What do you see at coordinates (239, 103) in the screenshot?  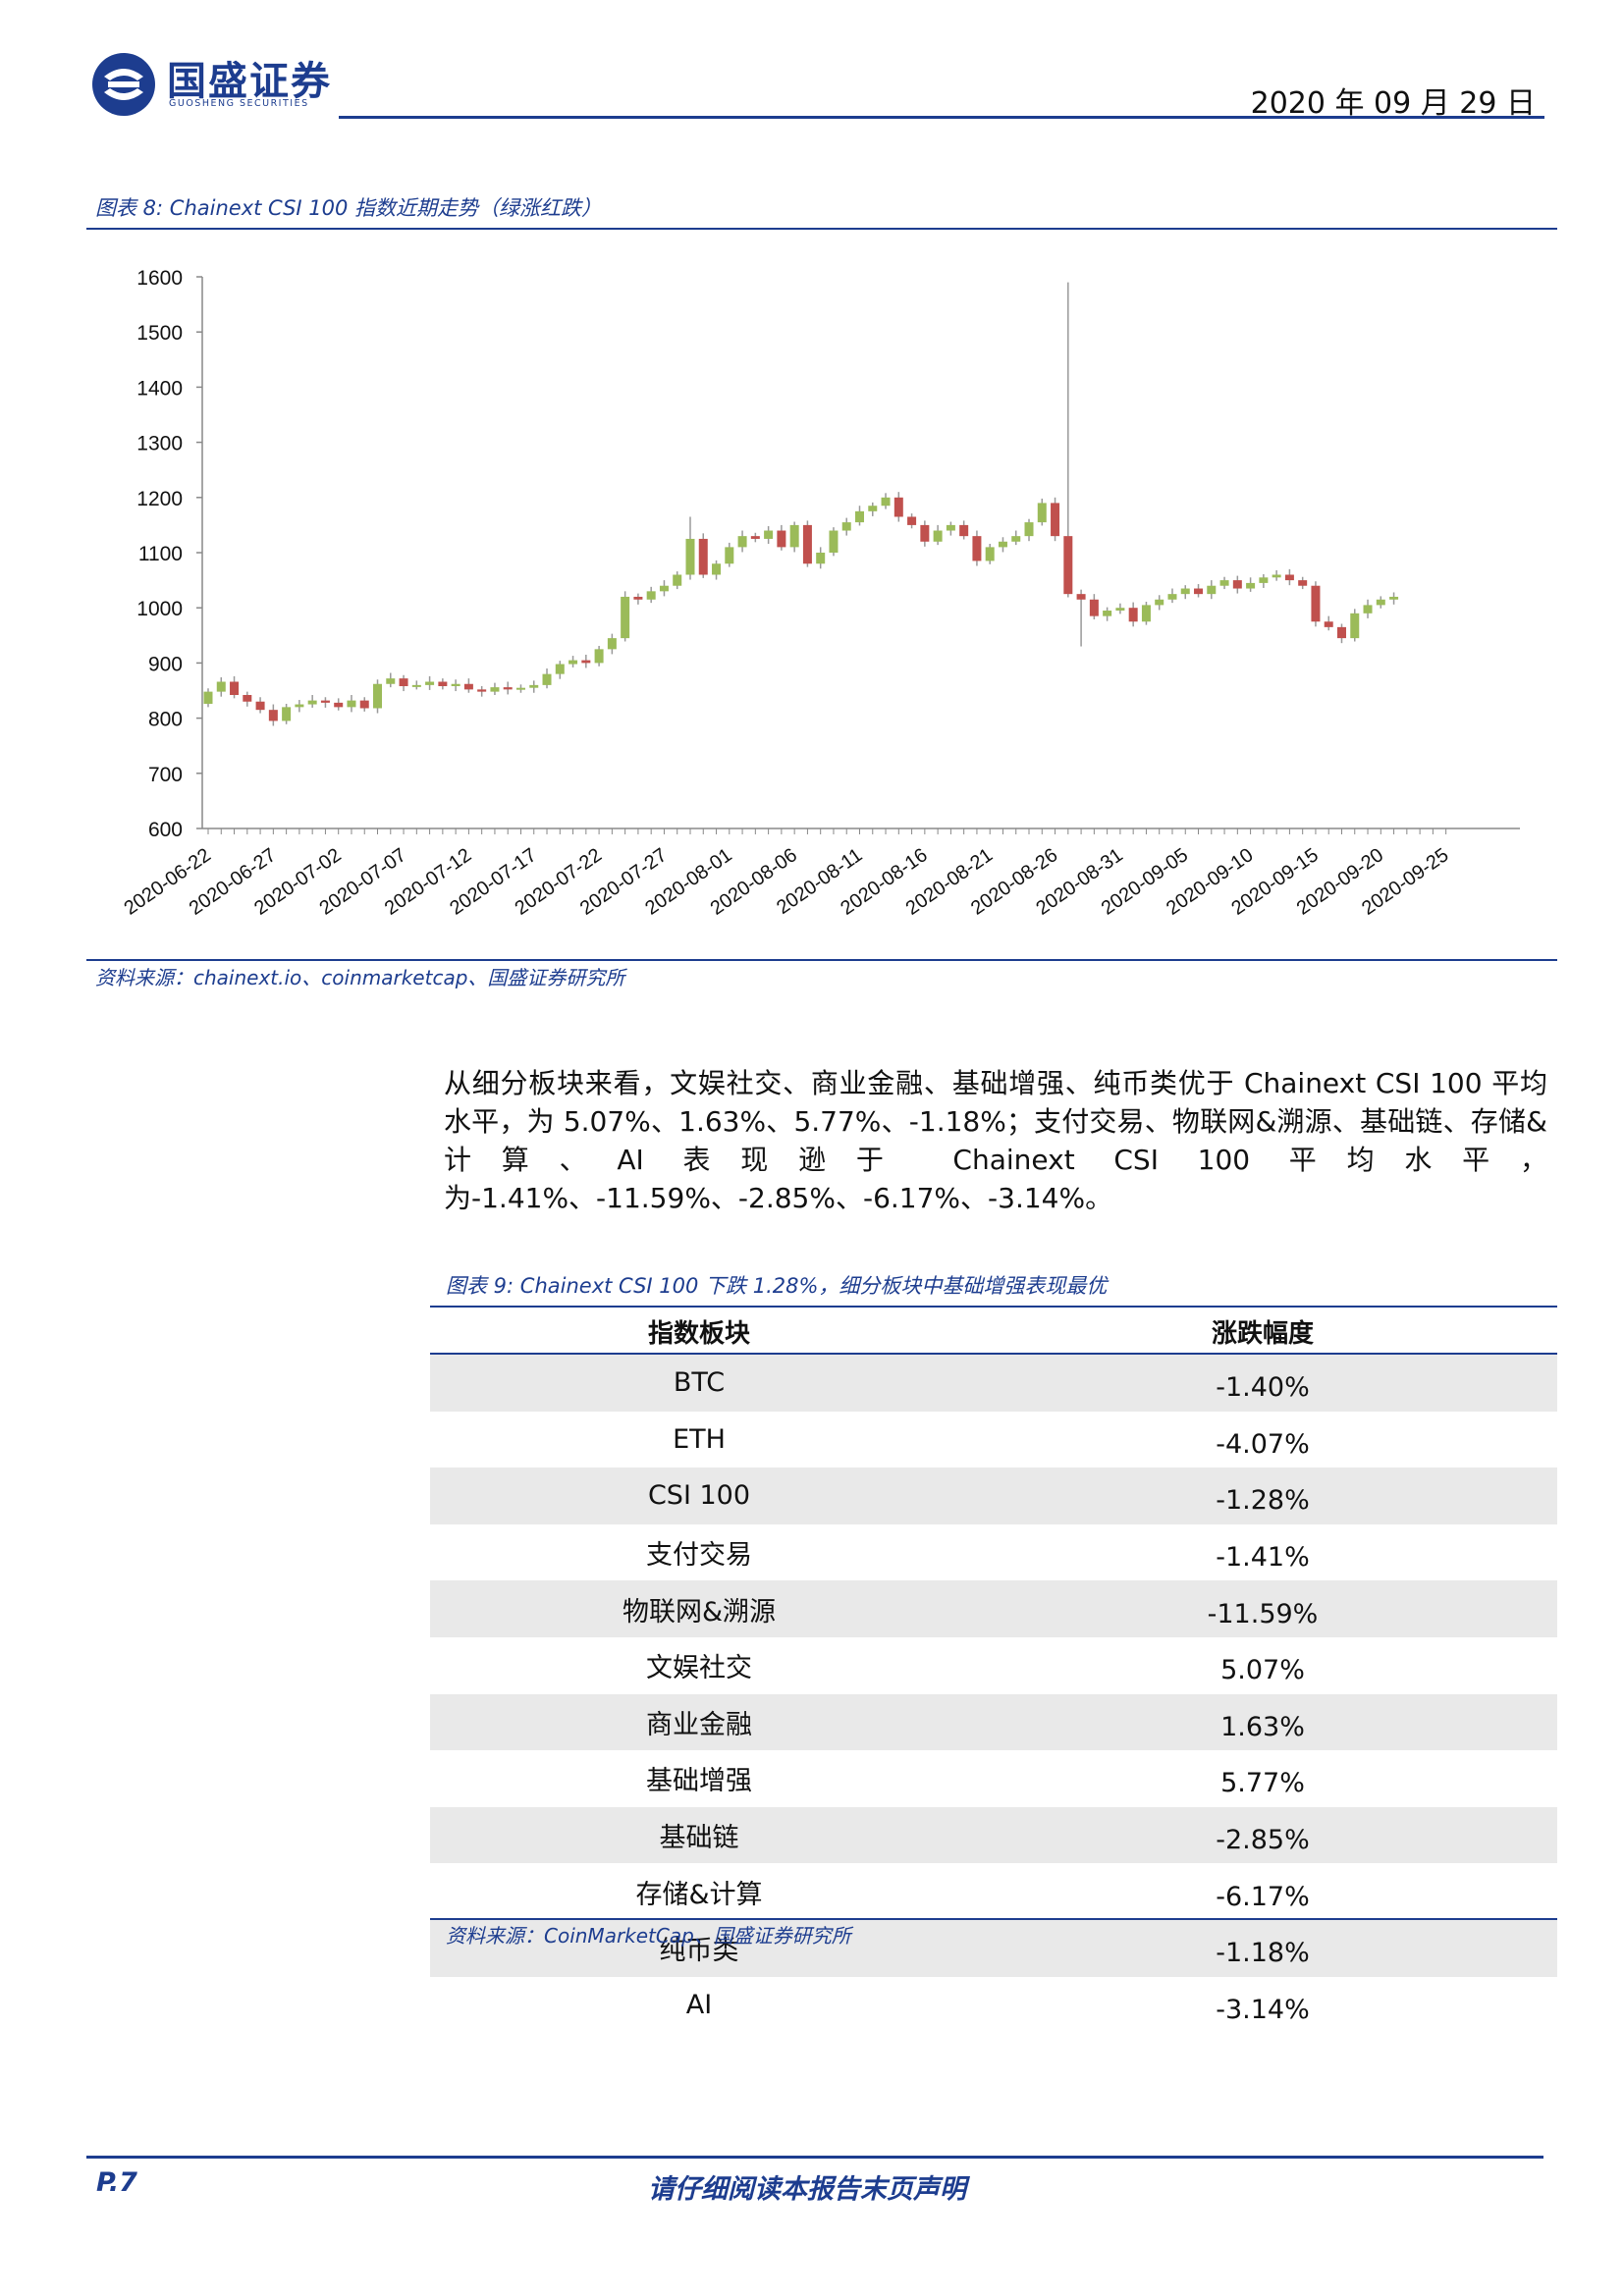 I see `brand-name-en: GUOSHENG SECURITIES` at bounding box center [239, 103].